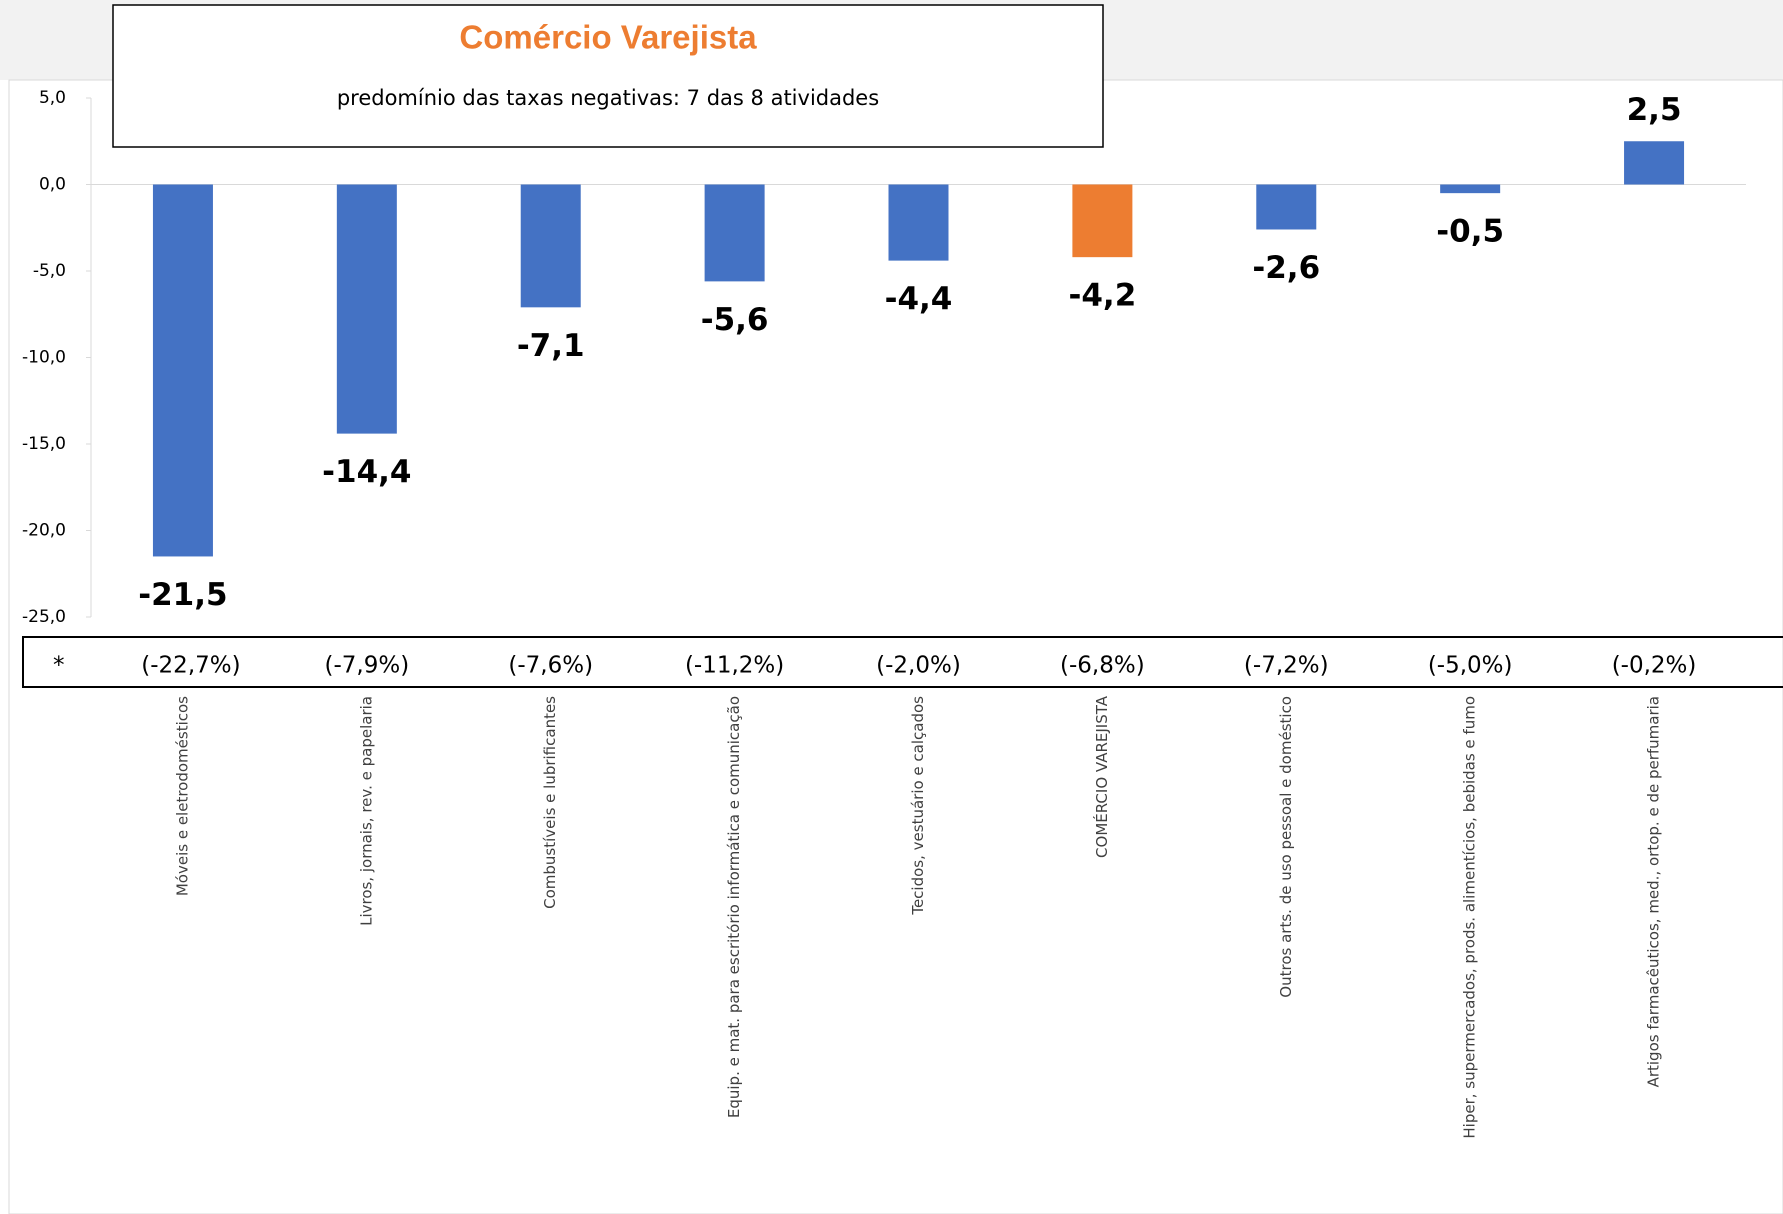  Describe the element at coordinates (918, 806) in the screenshot. I see `x-tick-label: Tecidos, vestuário e calçados` at that location.